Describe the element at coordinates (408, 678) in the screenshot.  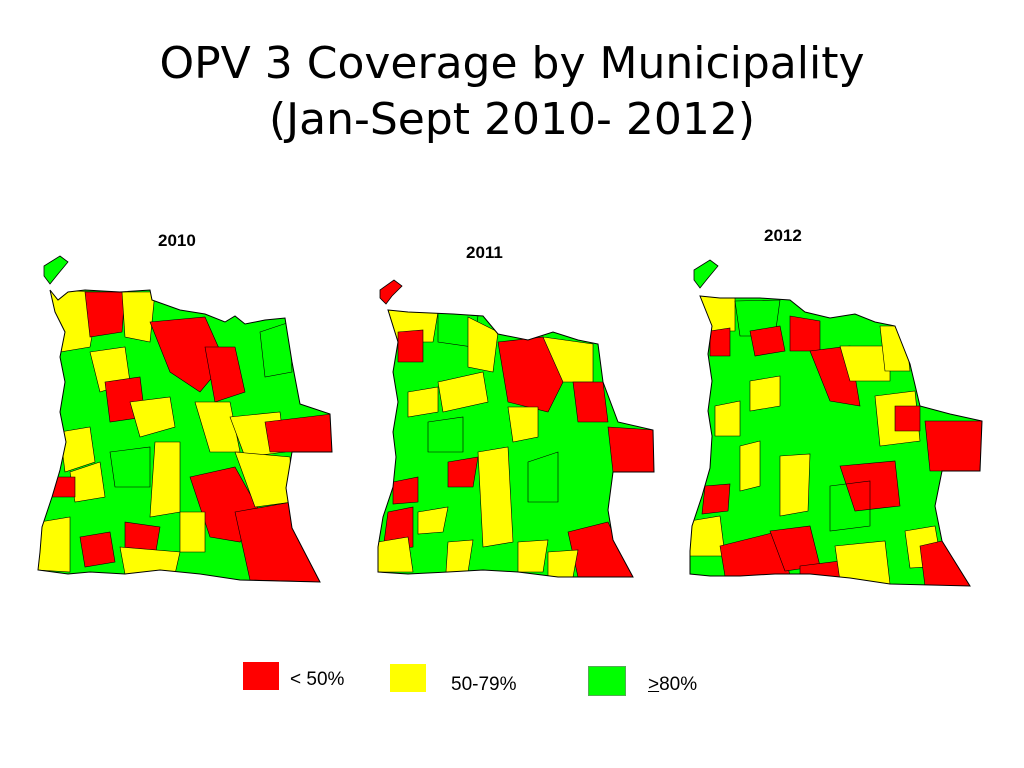
I see `legend-swatch-mid` at that location.